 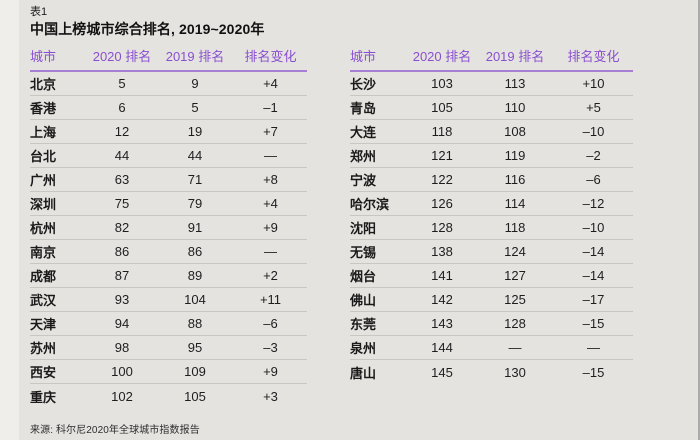 What do you see at coordinates (195, 107) in the screenshot?
I see `rank-2019-cell: 5` at bounding box center [195, 107].